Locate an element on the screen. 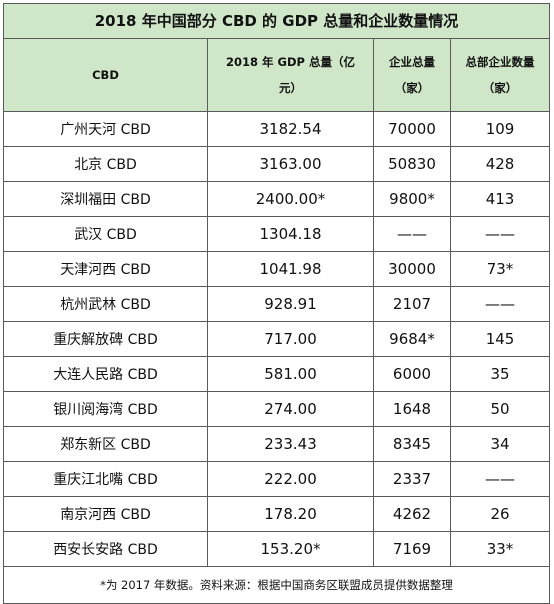 This screenshot has height=604, width=554. table-row: 深圳福田 CBD 2400.00* 9800* 413 is located at coordinates (277, 199).